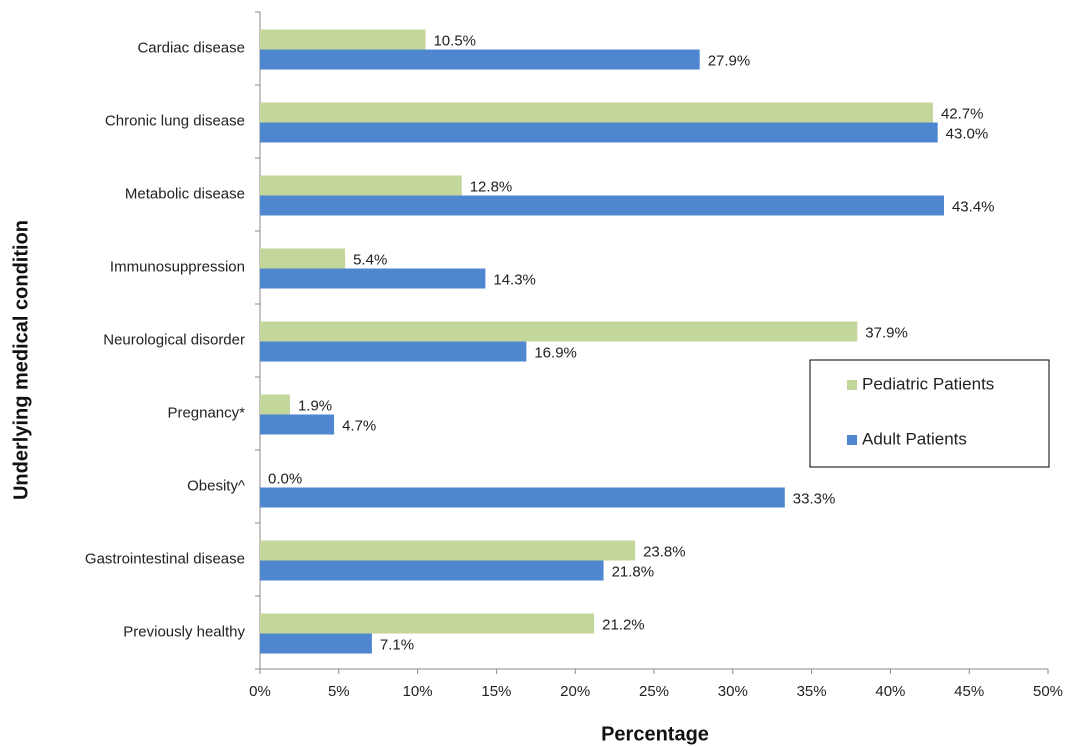 The height and width of the screenshot is (747, 1069). I want to click on x-tick-label: 40%, so click(890, 691).